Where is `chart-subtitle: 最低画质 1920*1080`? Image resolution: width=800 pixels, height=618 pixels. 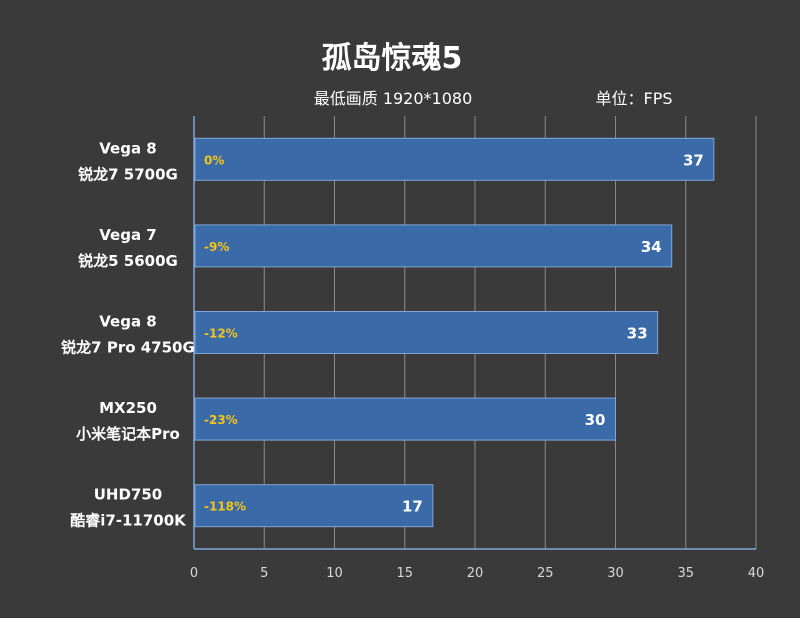 chart-subtitle: 最低画质 1920*1080 is located at coordinates (393, 98).